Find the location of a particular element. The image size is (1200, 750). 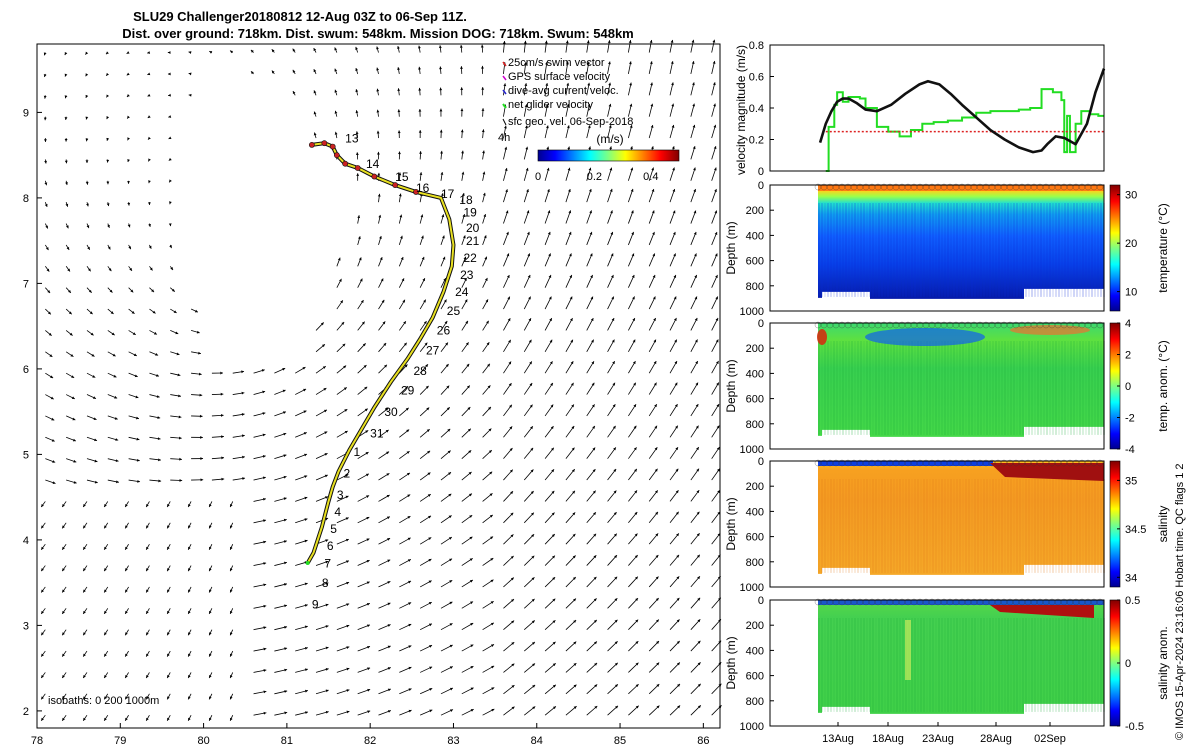

warm-surface-layer is located at coordinates (961, 188).